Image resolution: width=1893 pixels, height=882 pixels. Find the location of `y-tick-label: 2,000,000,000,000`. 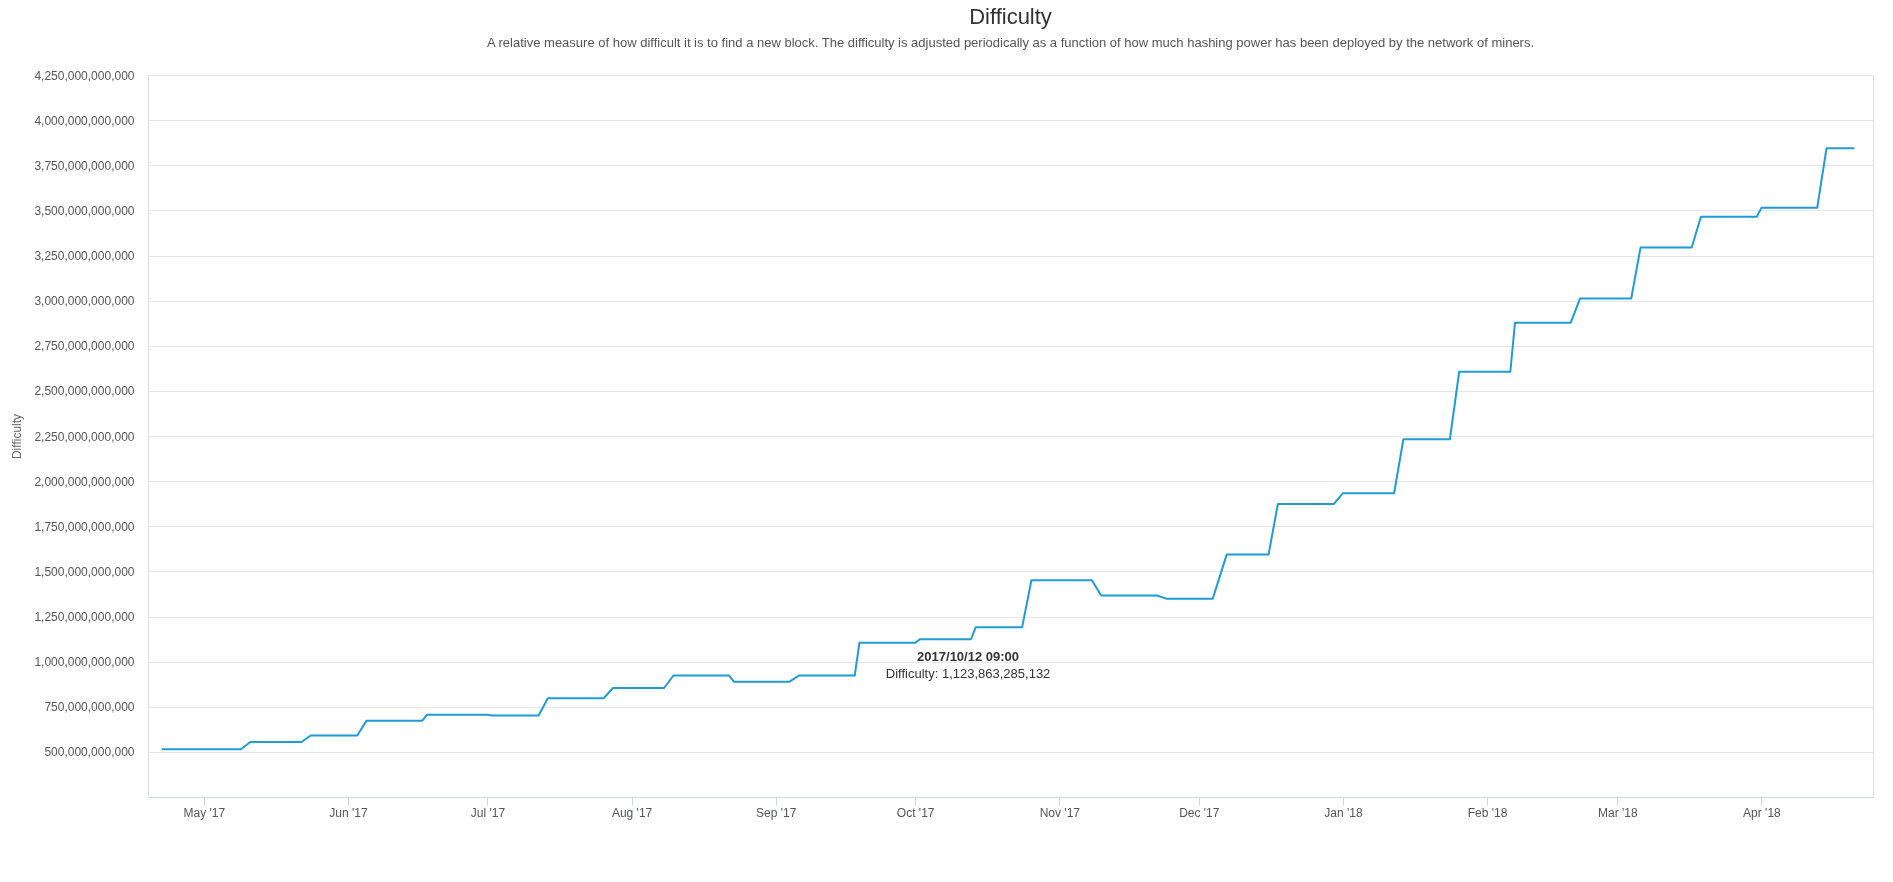

y-tick-label: 2,000,000,000,000 is located at coordinates (84, 481).